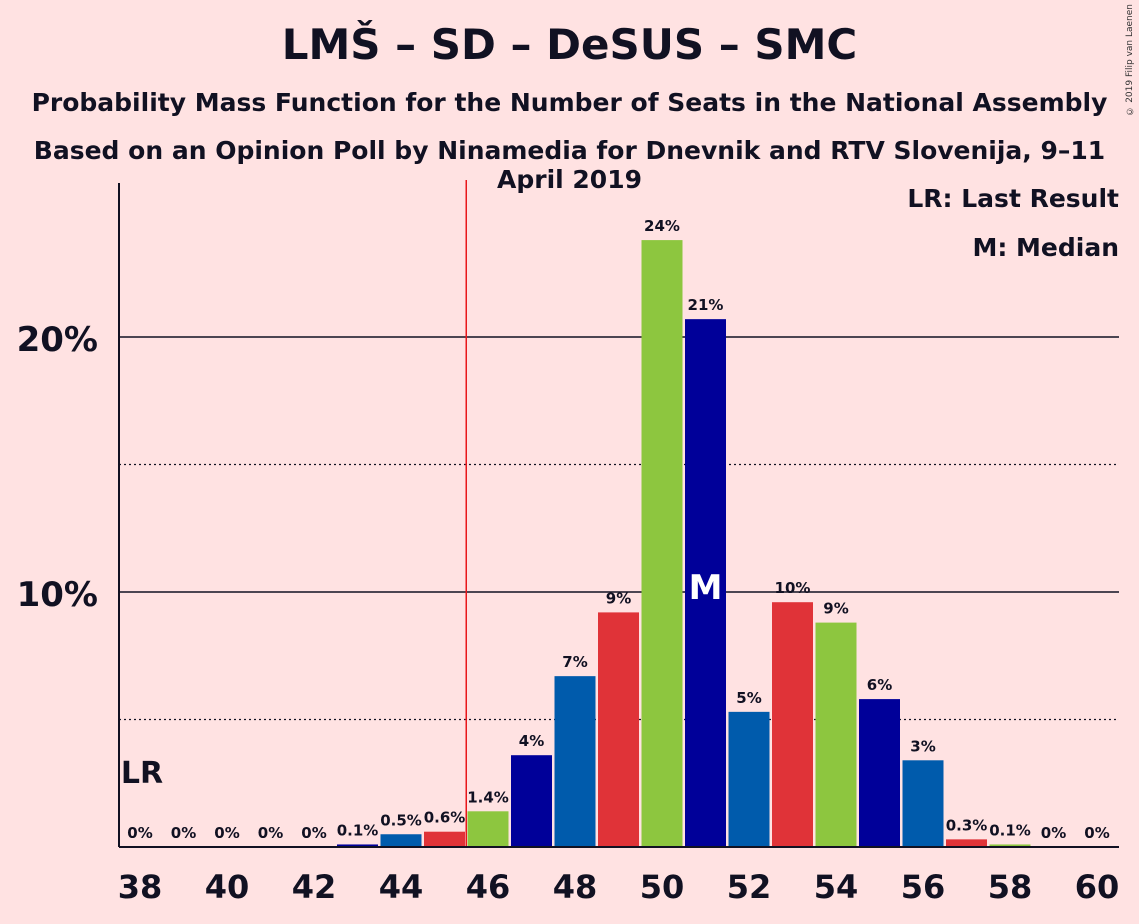 The image size is (1139, 924). What do you see at coordinates (314, 887) in the screenshot?
I see `x-tick-label: 42` at bounding box center [314, 887].